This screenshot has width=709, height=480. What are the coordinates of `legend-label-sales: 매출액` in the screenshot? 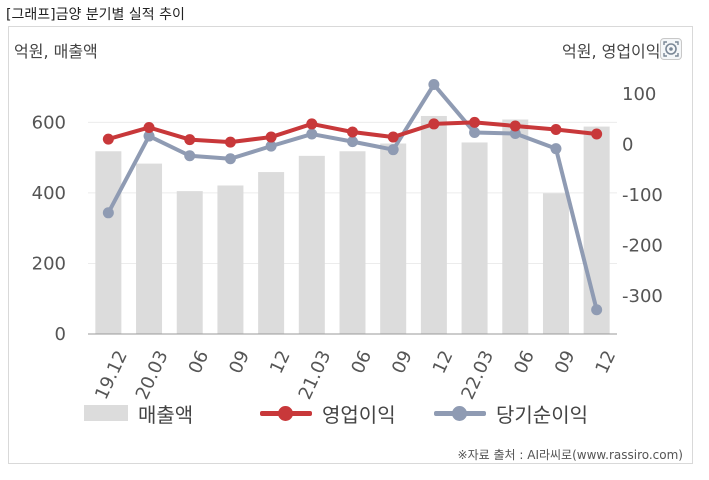 It's located at (166, 414).